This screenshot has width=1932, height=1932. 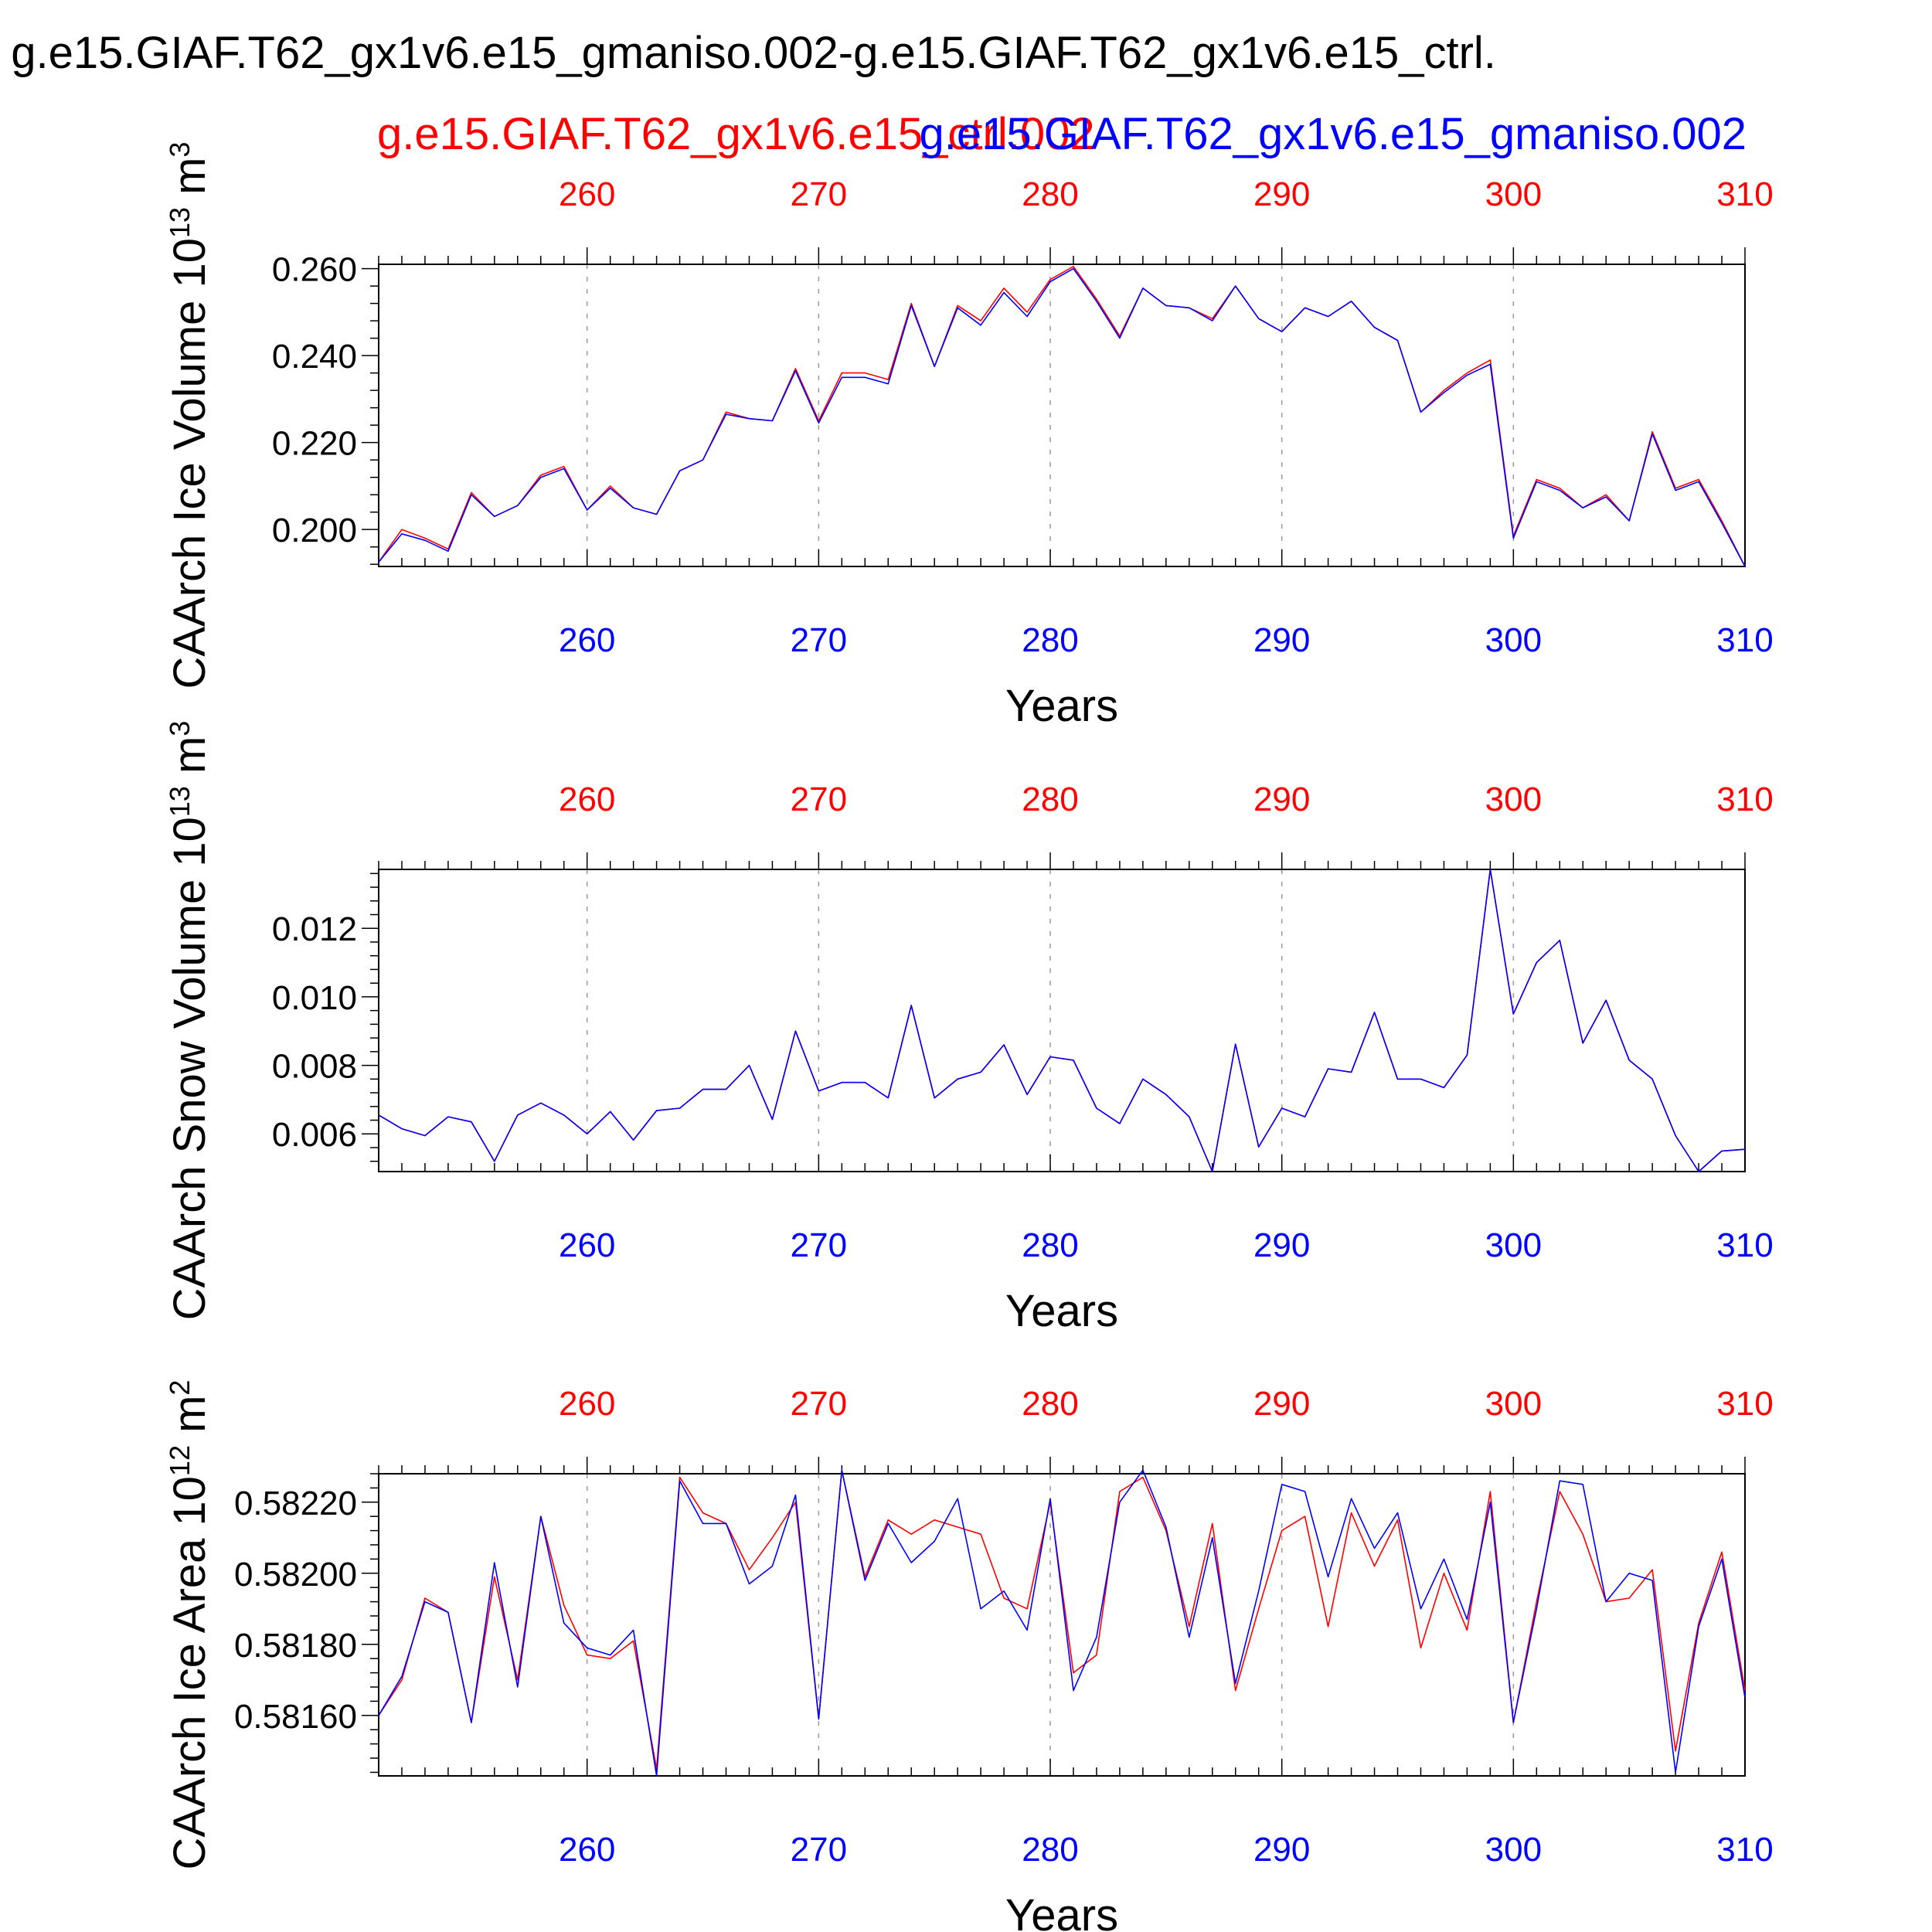 I want to click on y-tick-label: 0.200, so click(x=314, y=531).